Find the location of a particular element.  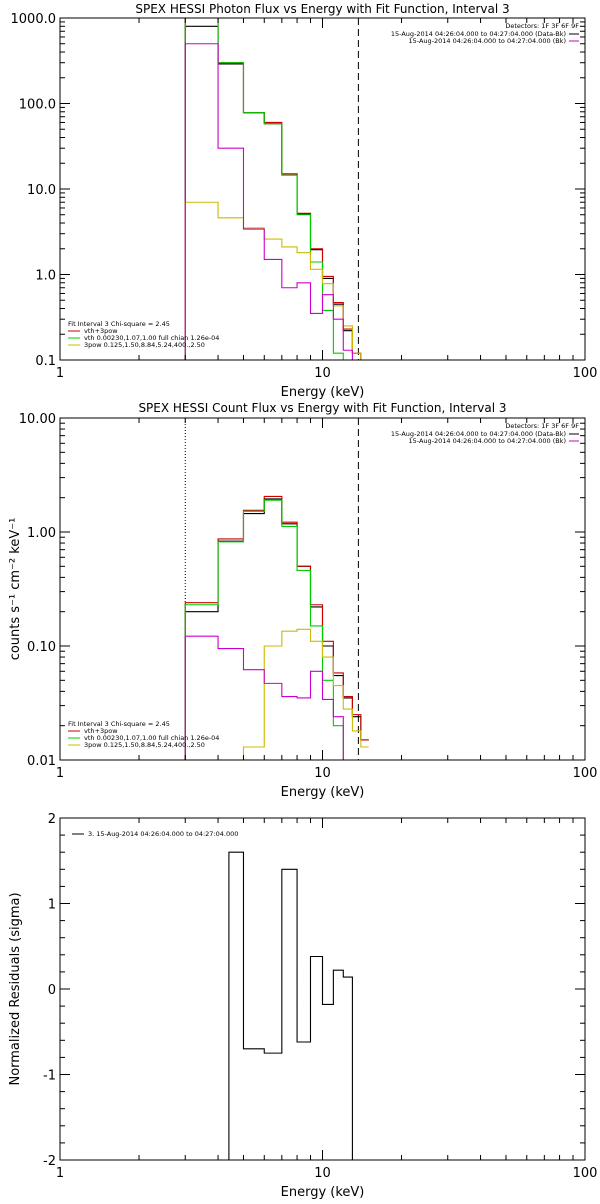

y-axis-label: Normalized Residuals (sigma) is located at coordinates (15, 988).